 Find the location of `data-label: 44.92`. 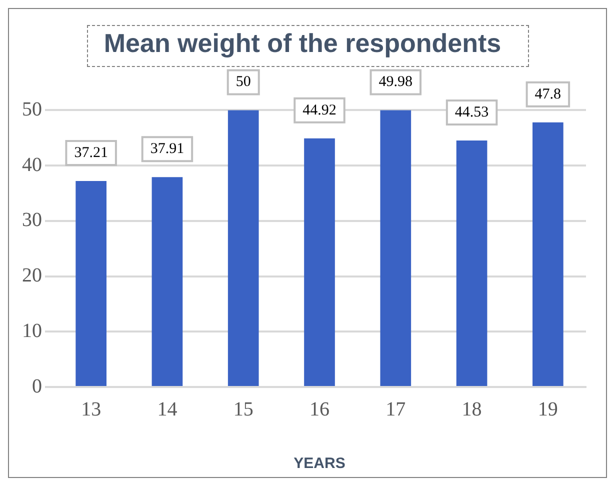

data-label: 44.92 is located at coordinates (319, 110).